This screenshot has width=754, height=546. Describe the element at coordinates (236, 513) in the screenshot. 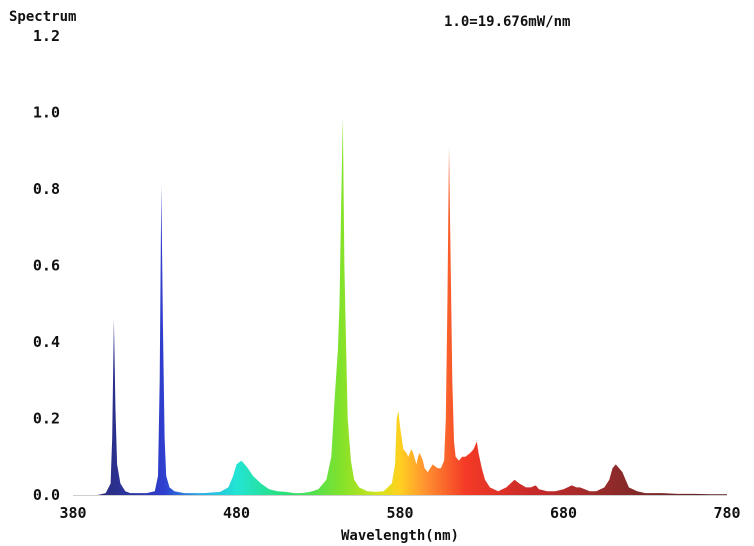

I see `x-tick-label: 480` at that location.